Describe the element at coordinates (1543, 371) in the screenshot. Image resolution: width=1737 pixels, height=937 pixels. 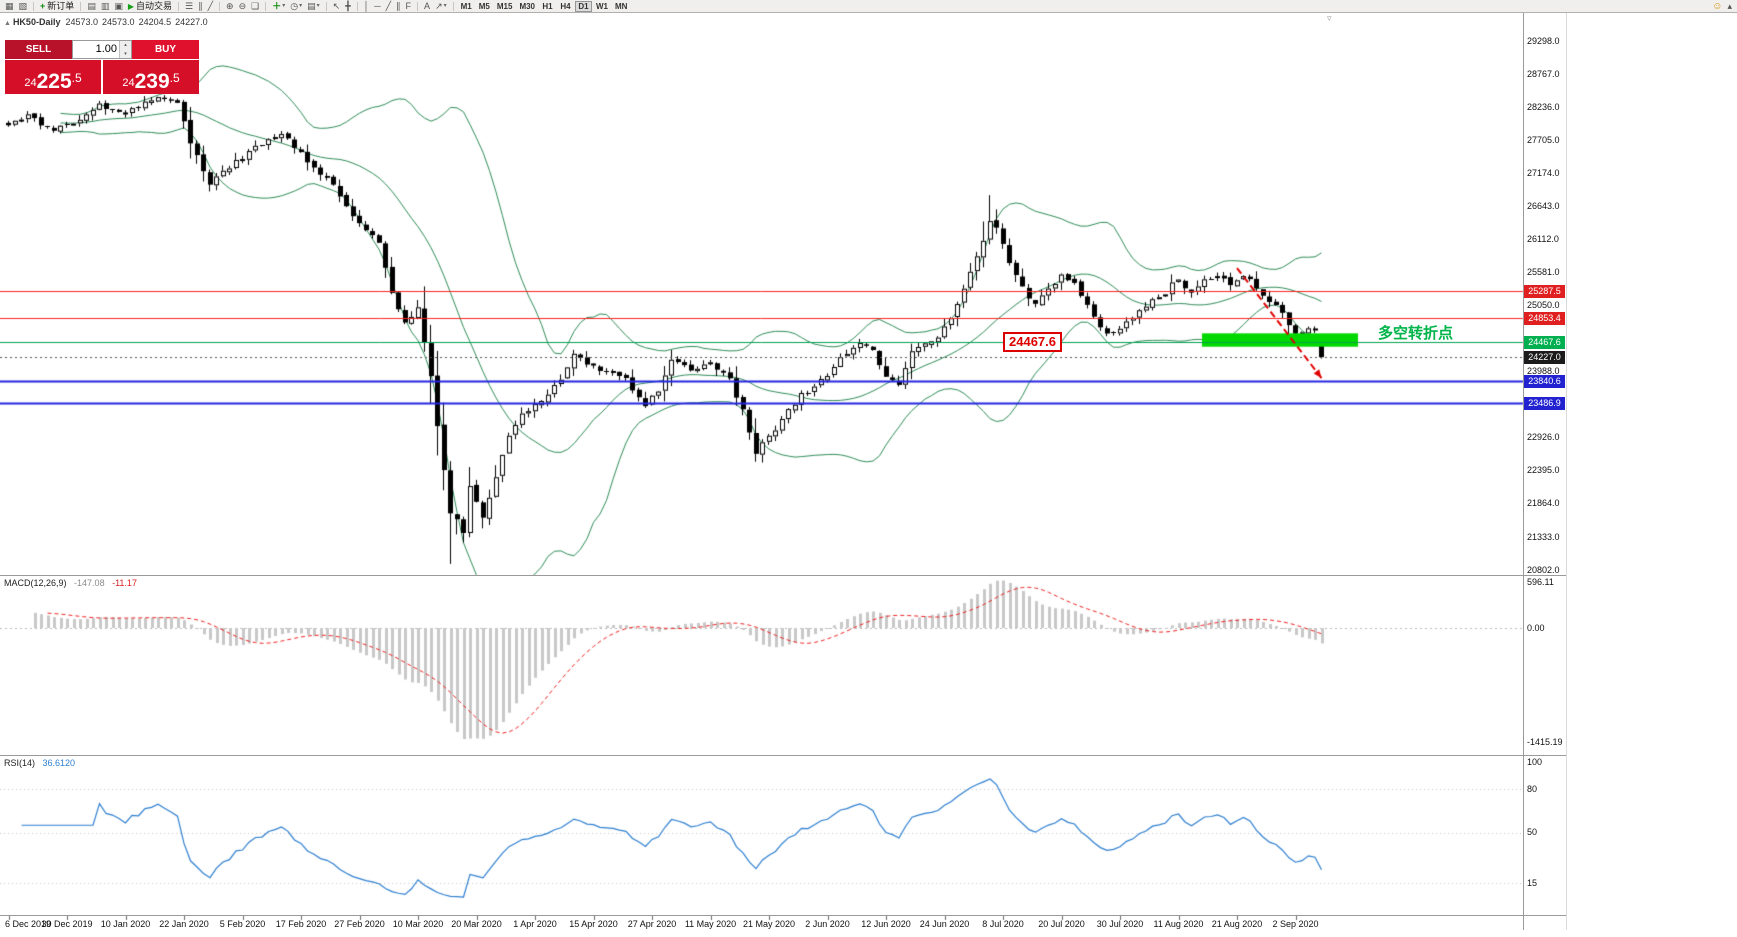
I see `y-axis-label: 23988.0` at that location.